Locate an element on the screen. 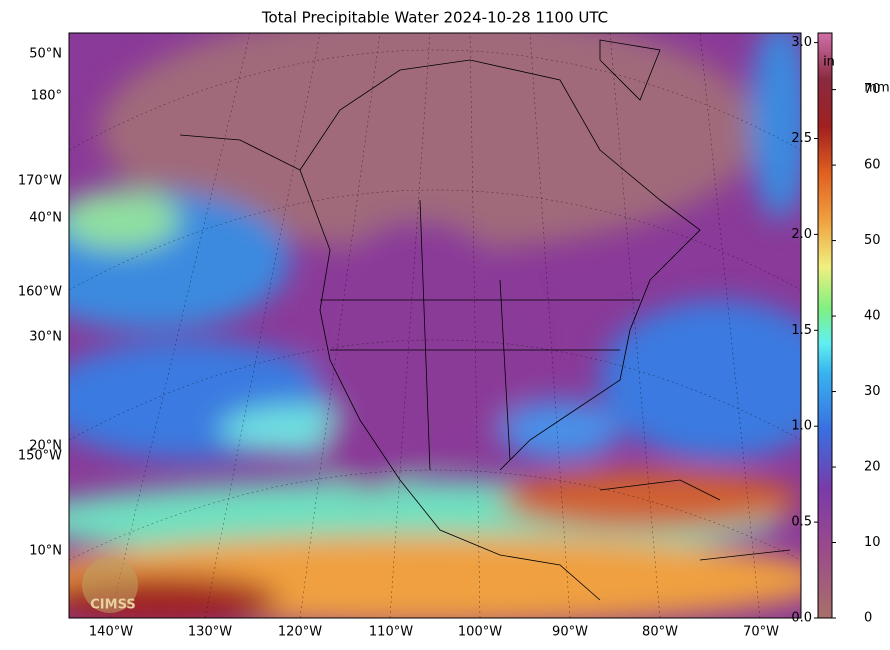 The image size is (890, 650). lon-label: 120°W is located at coordinates (300, 632).